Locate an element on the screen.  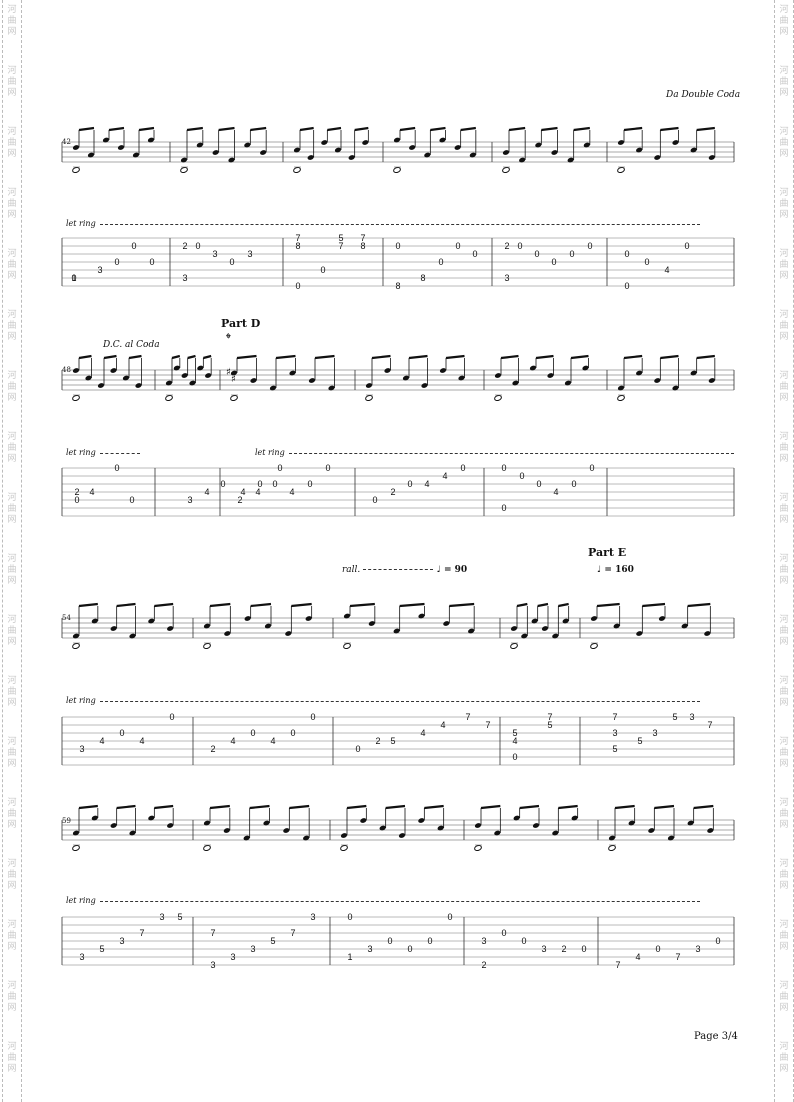
tempo-rall: rall. ♩ = 90 is located at coordinates (404, 570).